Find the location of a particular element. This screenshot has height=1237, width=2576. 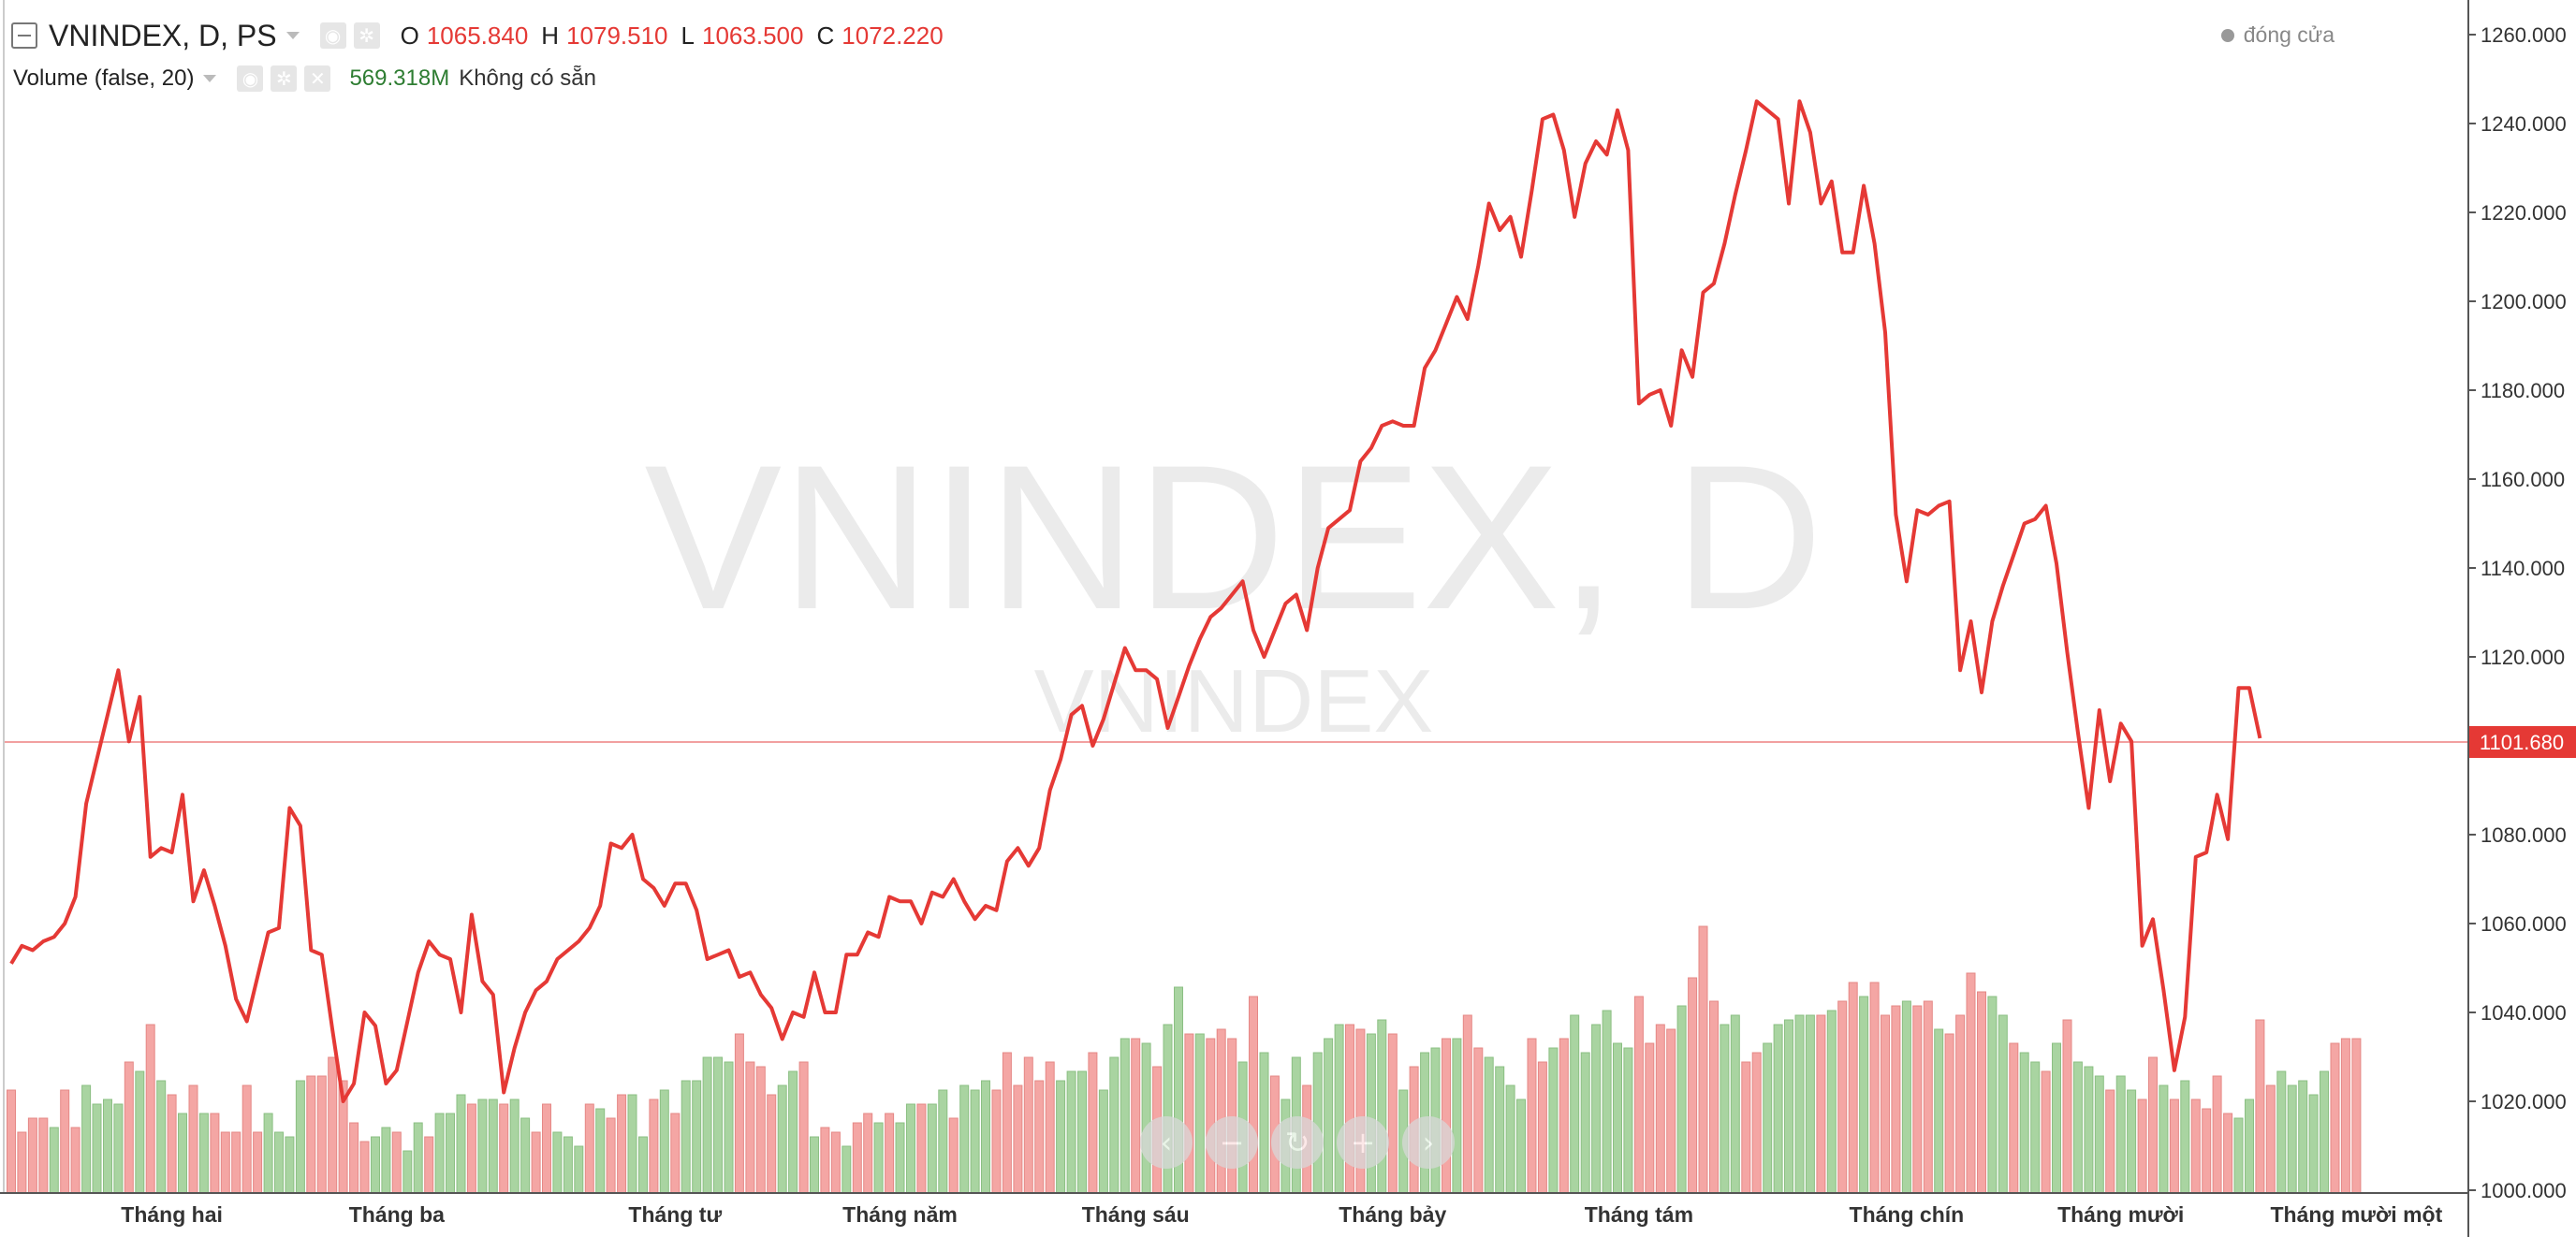

svg-text: 1101.680 is located at coordinates (2522, 742).